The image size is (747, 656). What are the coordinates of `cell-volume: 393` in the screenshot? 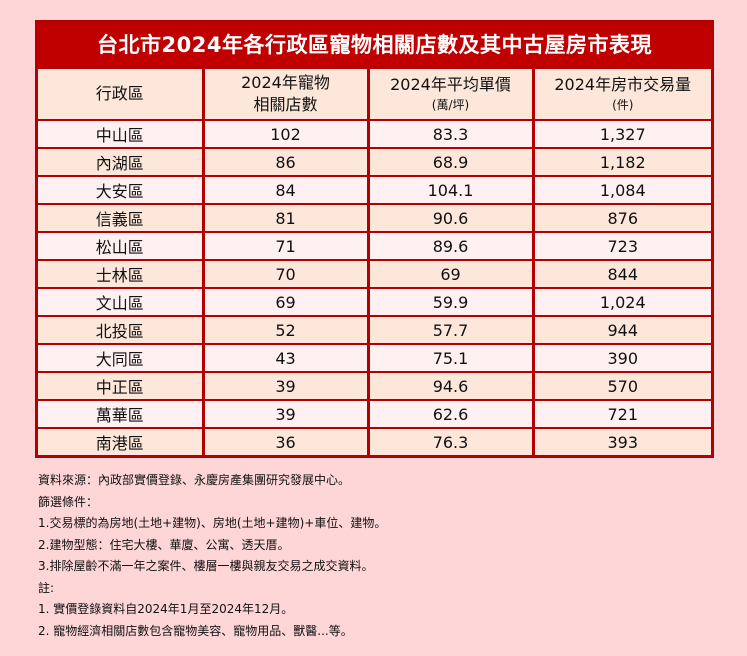 It's located at (621, 441).